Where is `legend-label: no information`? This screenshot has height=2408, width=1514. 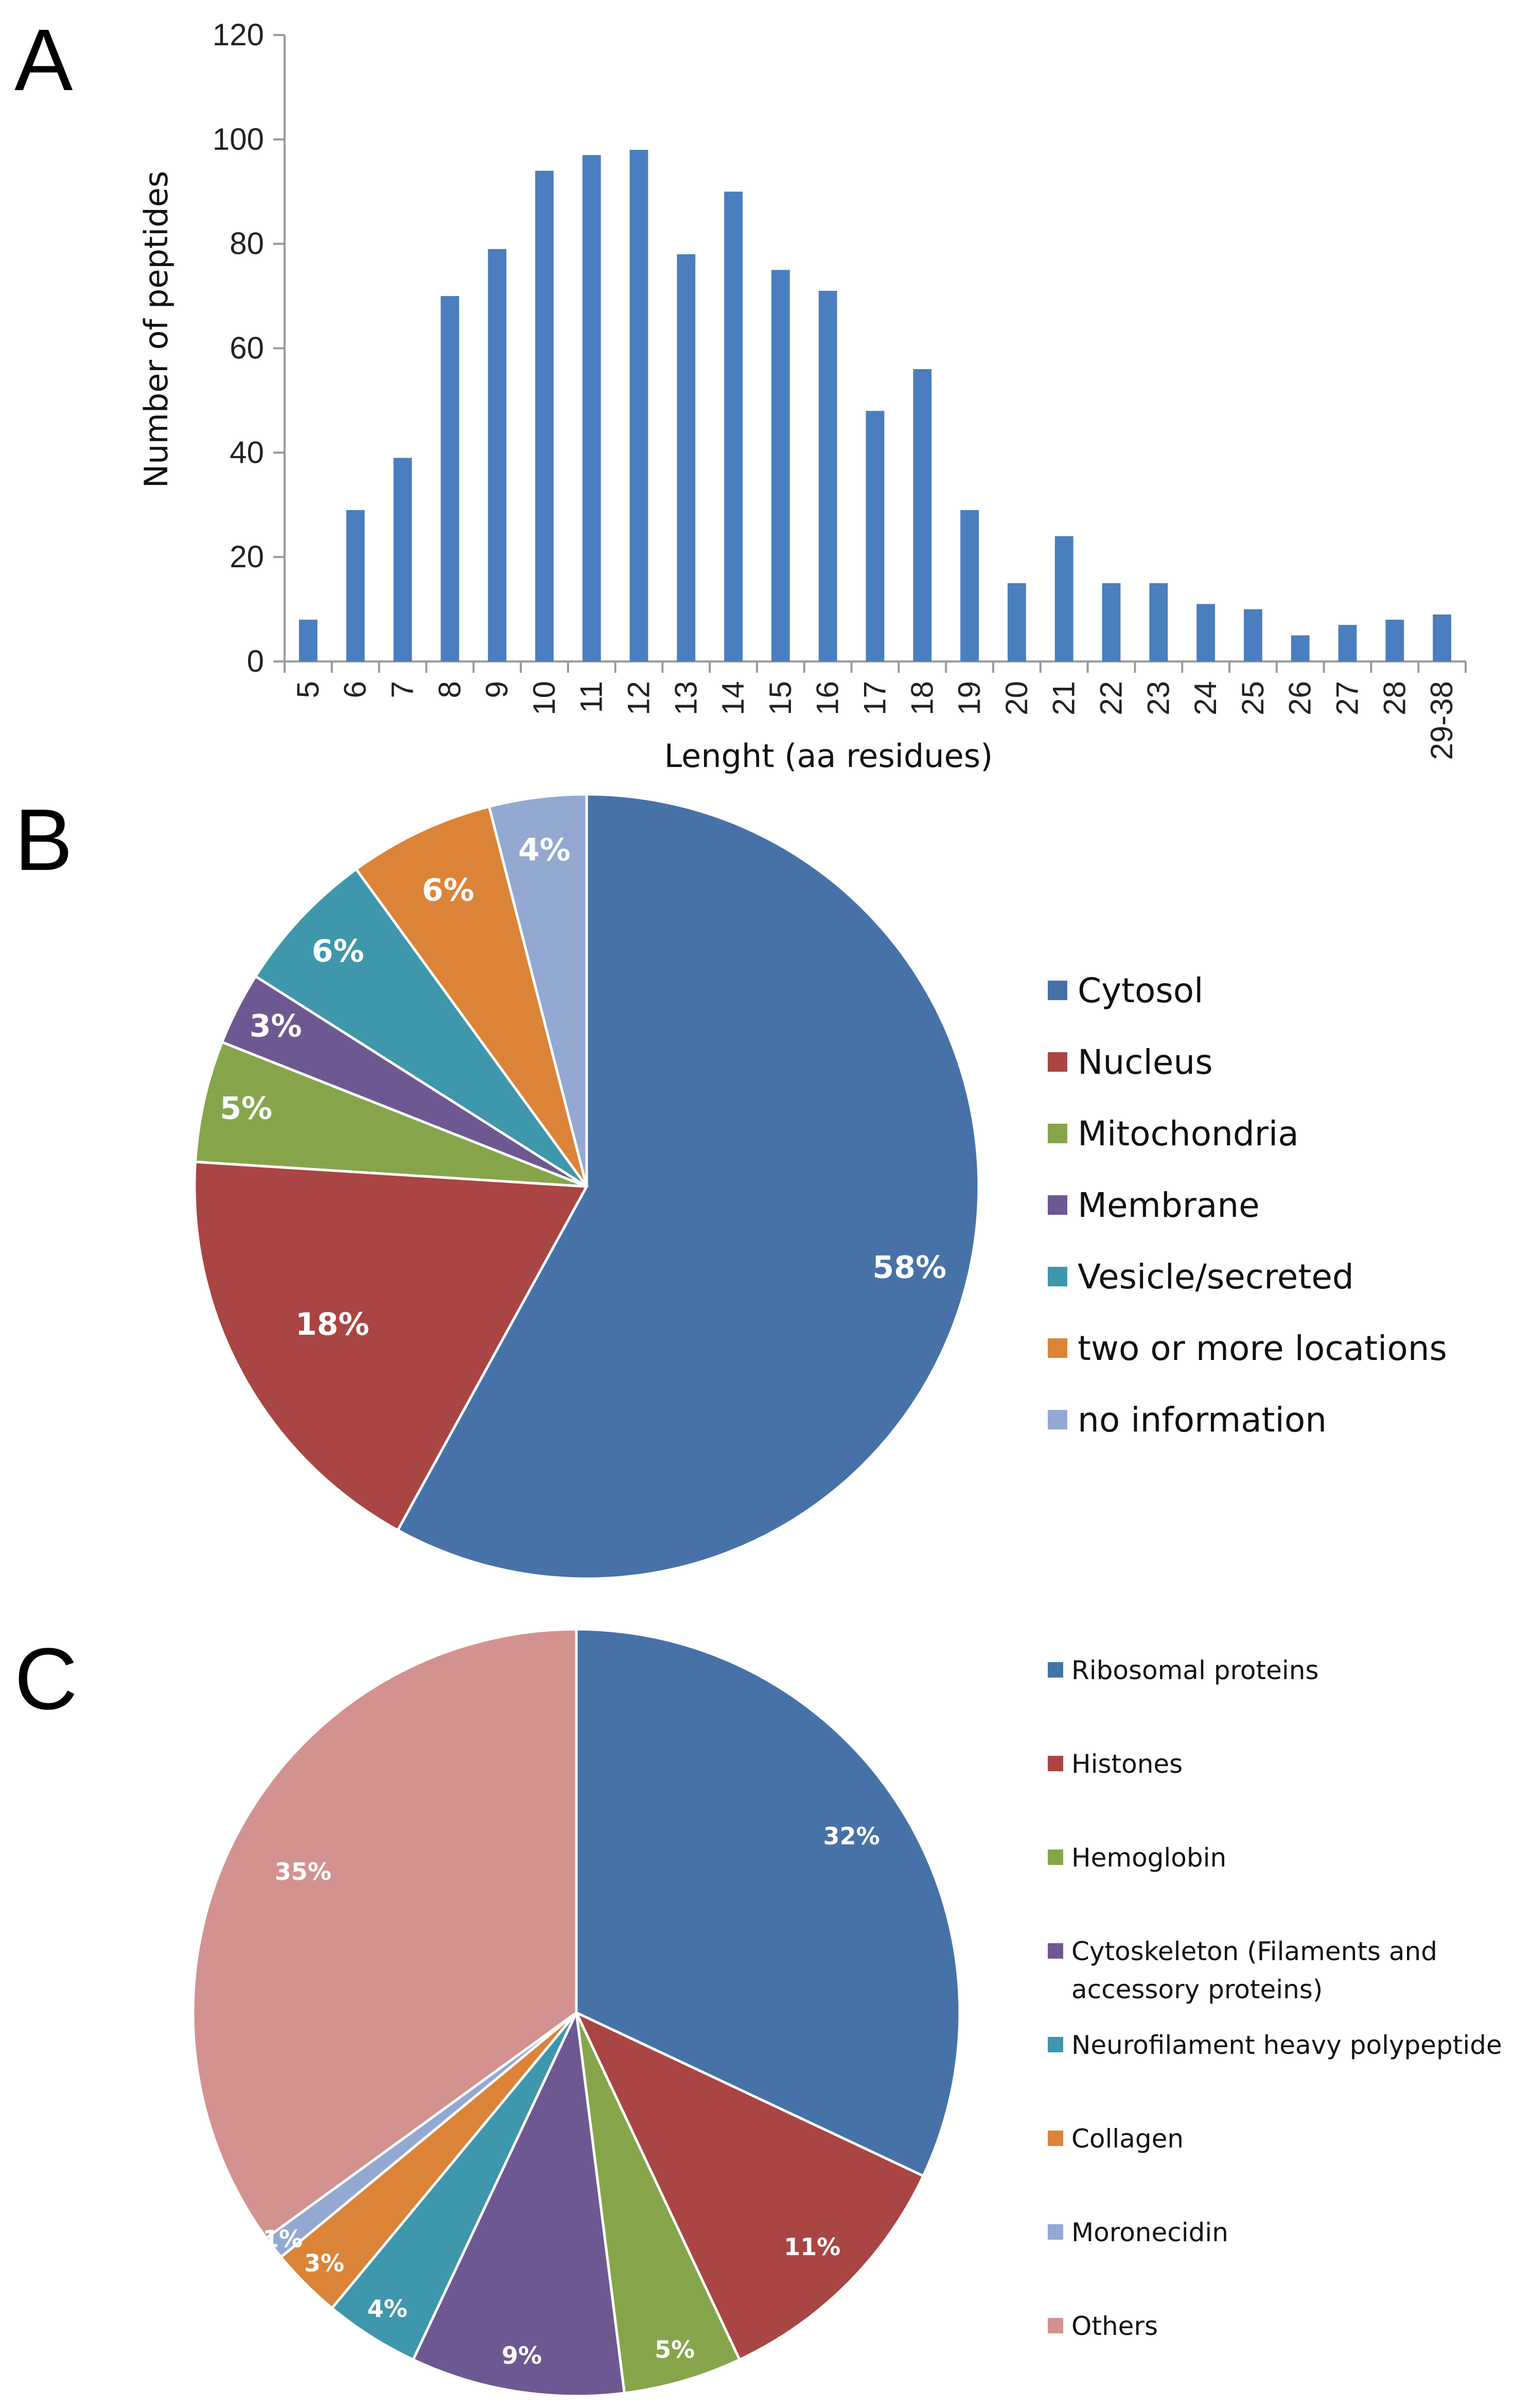 legend-label: no information is located at coordinates (1202, 1420).